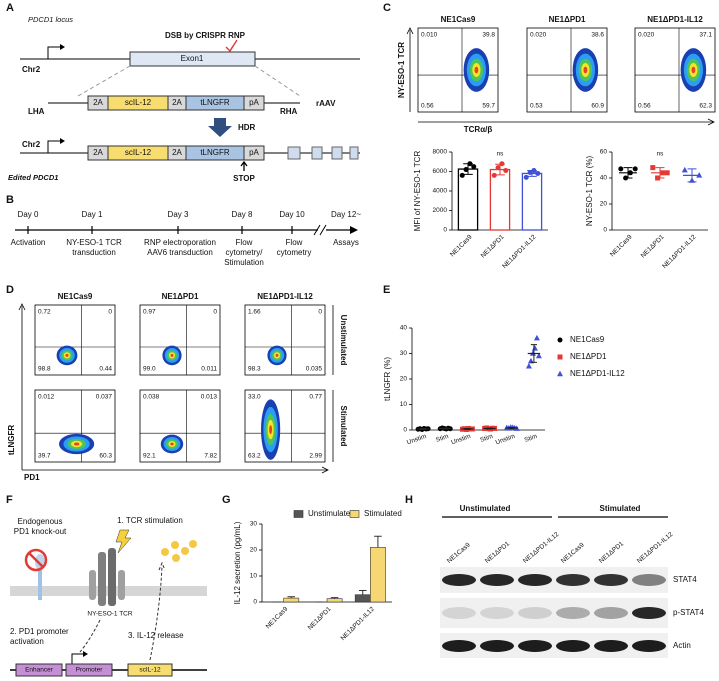 The image size is (719, 681). I want to click on quadrant-value: 0.56, so click(644, 106).